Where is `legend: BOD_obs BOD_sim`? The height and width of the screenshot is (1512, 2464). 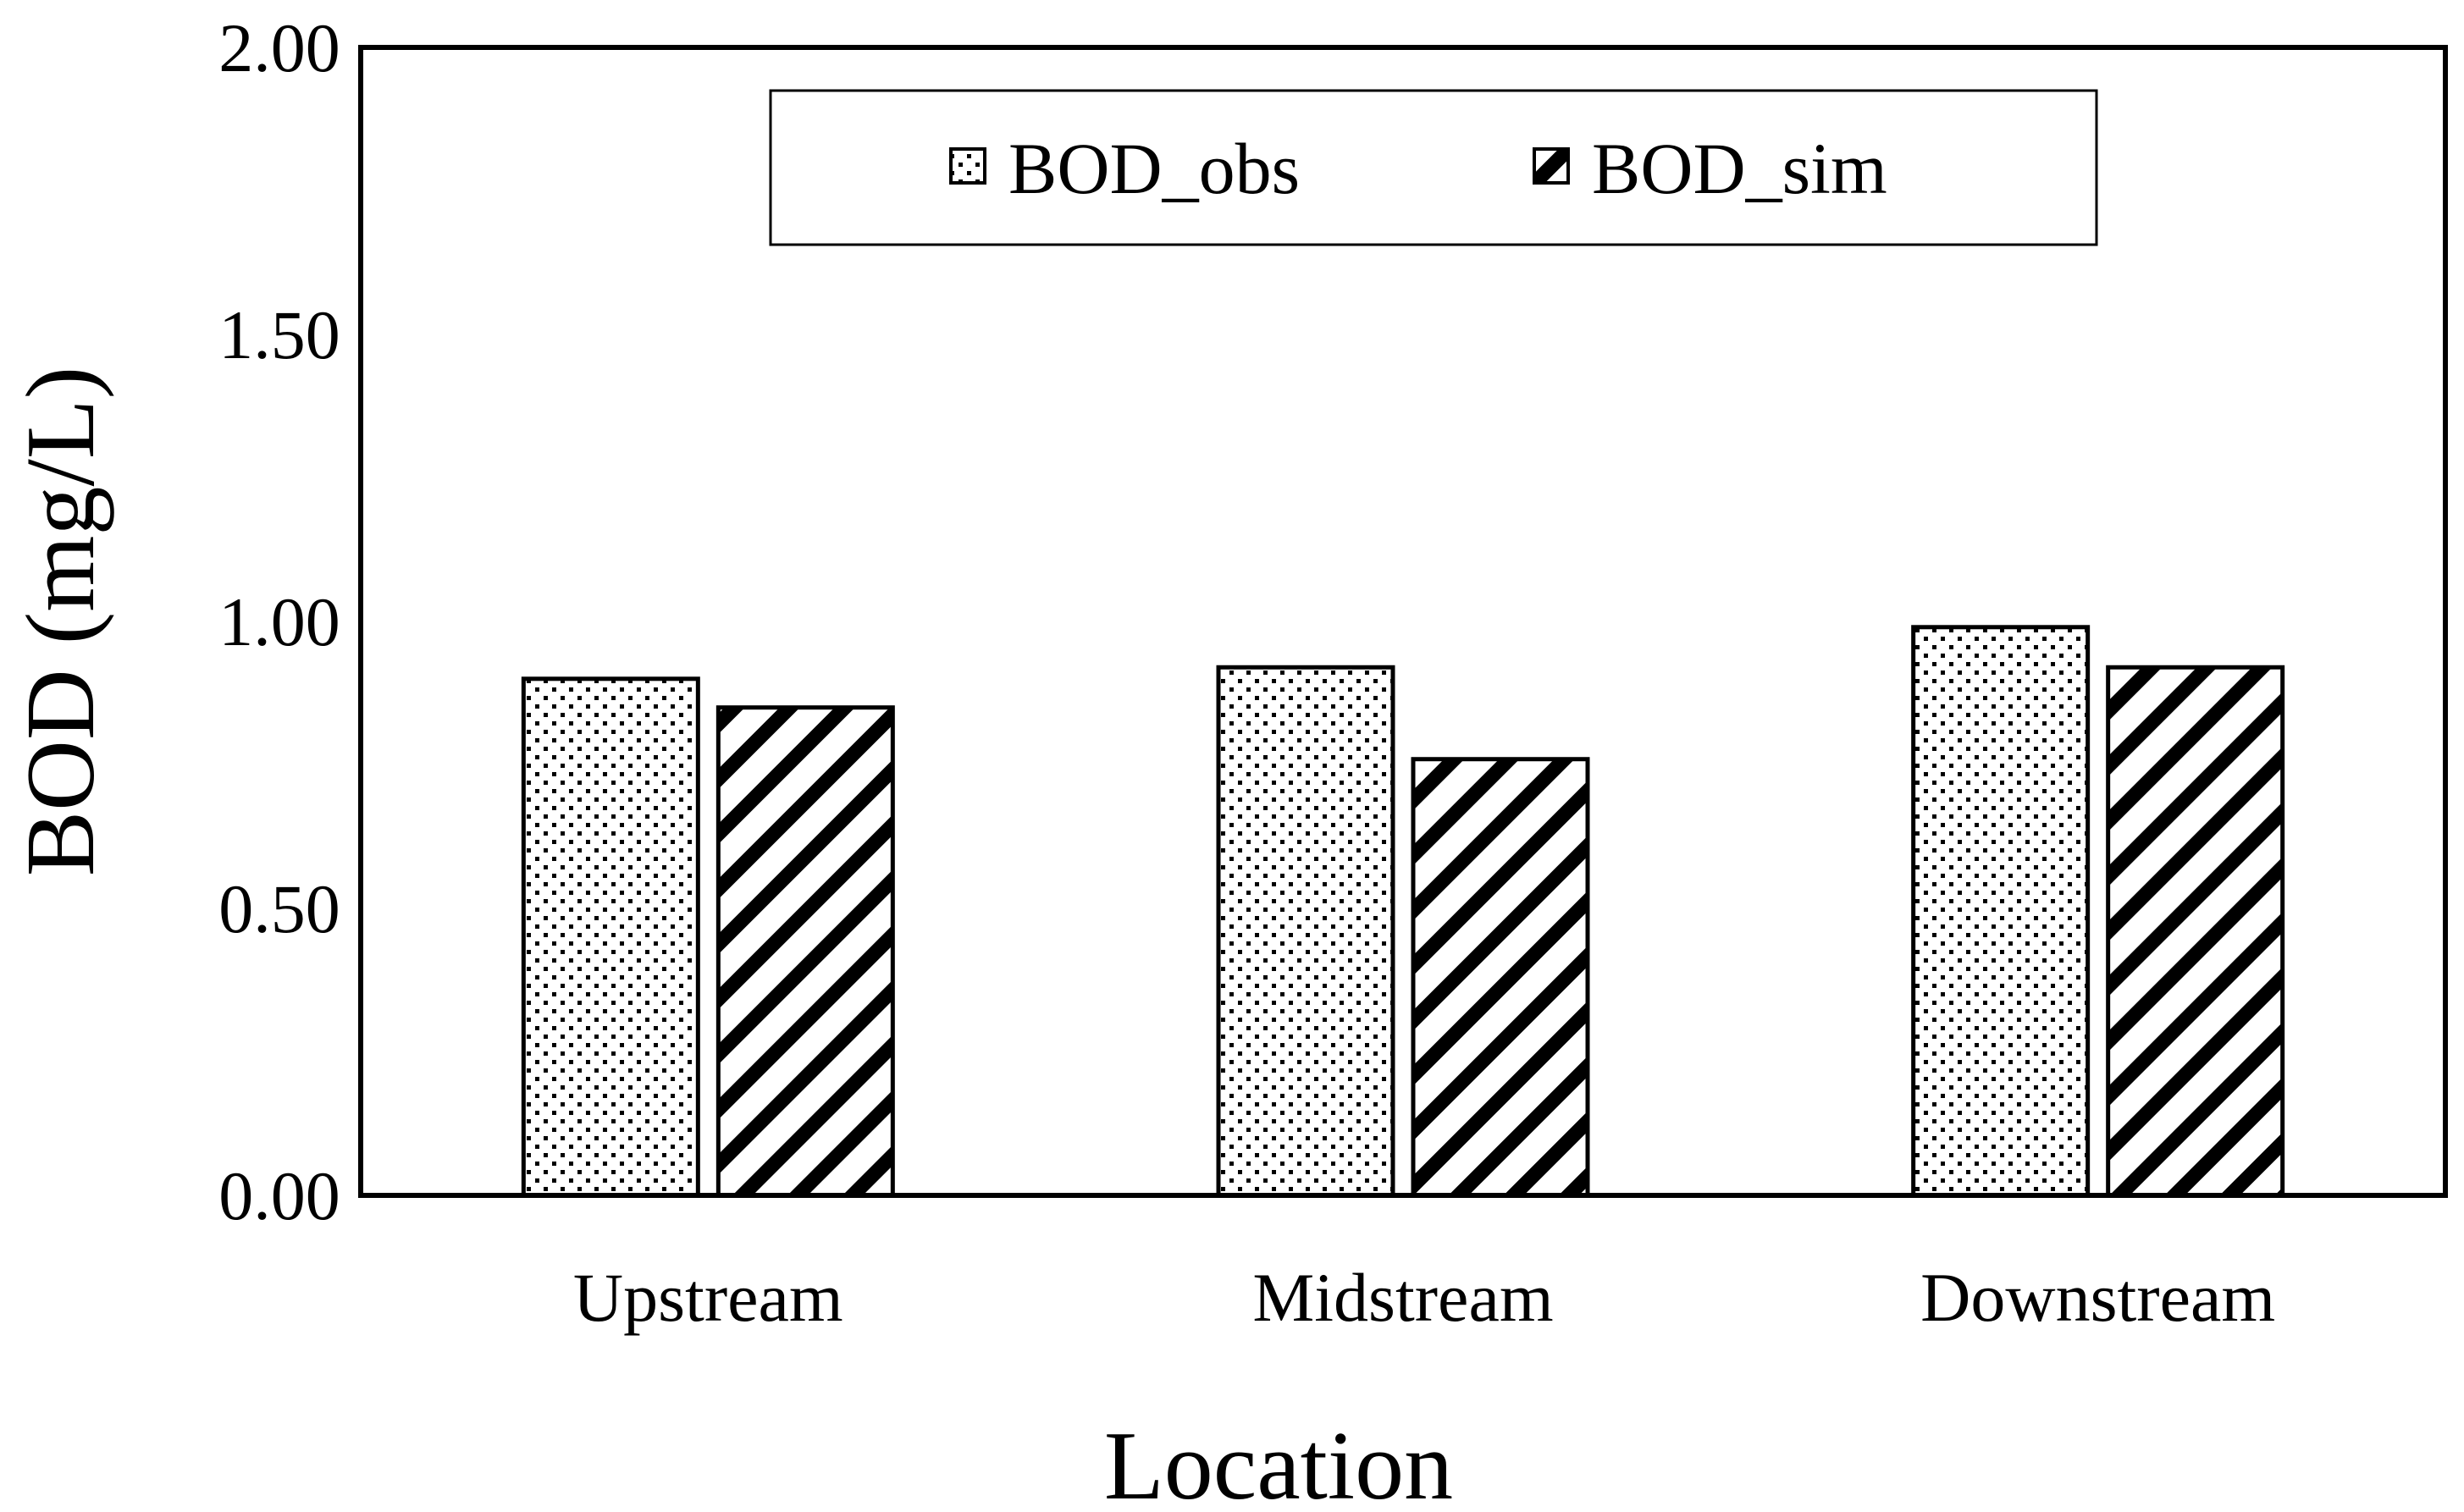 legend: BOD_obs BOD_sim is located at coordinates (1433, 167).